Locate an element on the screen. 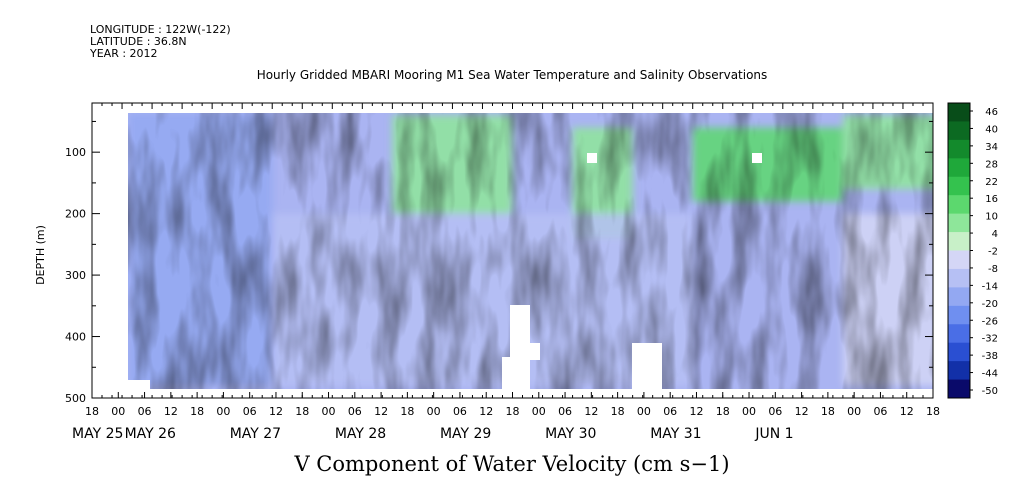 This screenshot has width=1009, height=504. date-label-6: MAY 31 is located at coordinates (675, 434).